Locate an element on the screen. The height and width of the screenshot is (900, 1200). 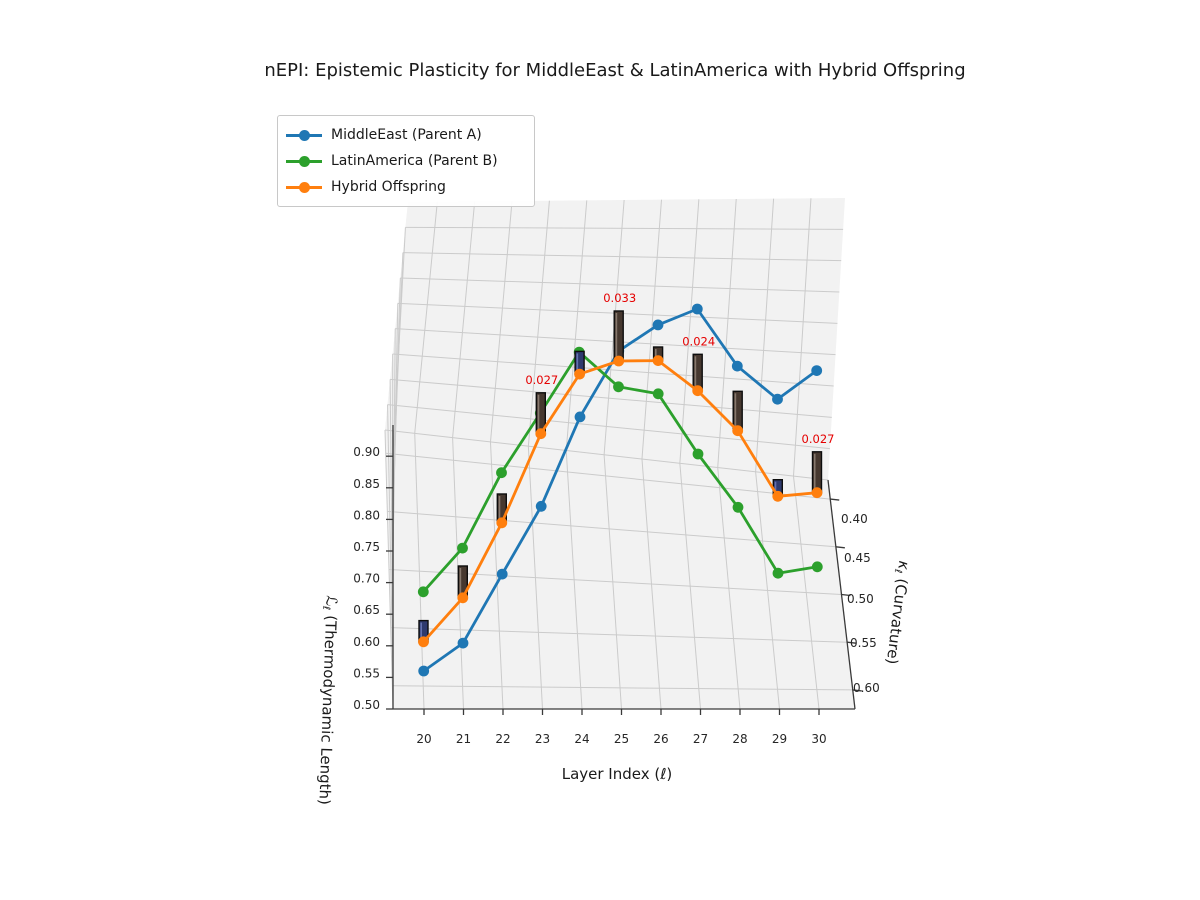
legend-item-latinamerica: LatinAmerica (Parent B) is located at coordinates (405, 161).